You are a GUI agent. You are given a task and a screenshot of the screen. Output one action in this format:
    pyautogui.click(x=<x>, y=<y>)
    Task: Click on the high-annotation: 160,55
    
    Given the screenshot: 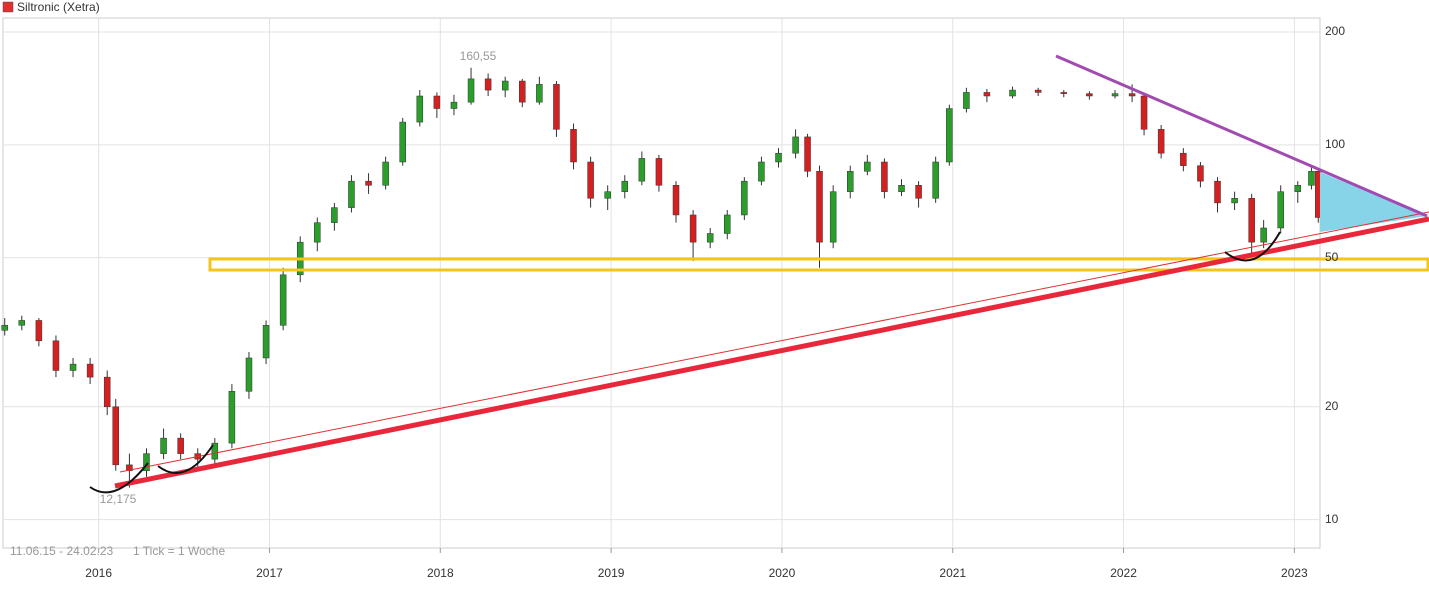 What is the action you would take?
    pyautogui.click(x=478, y=56)
    